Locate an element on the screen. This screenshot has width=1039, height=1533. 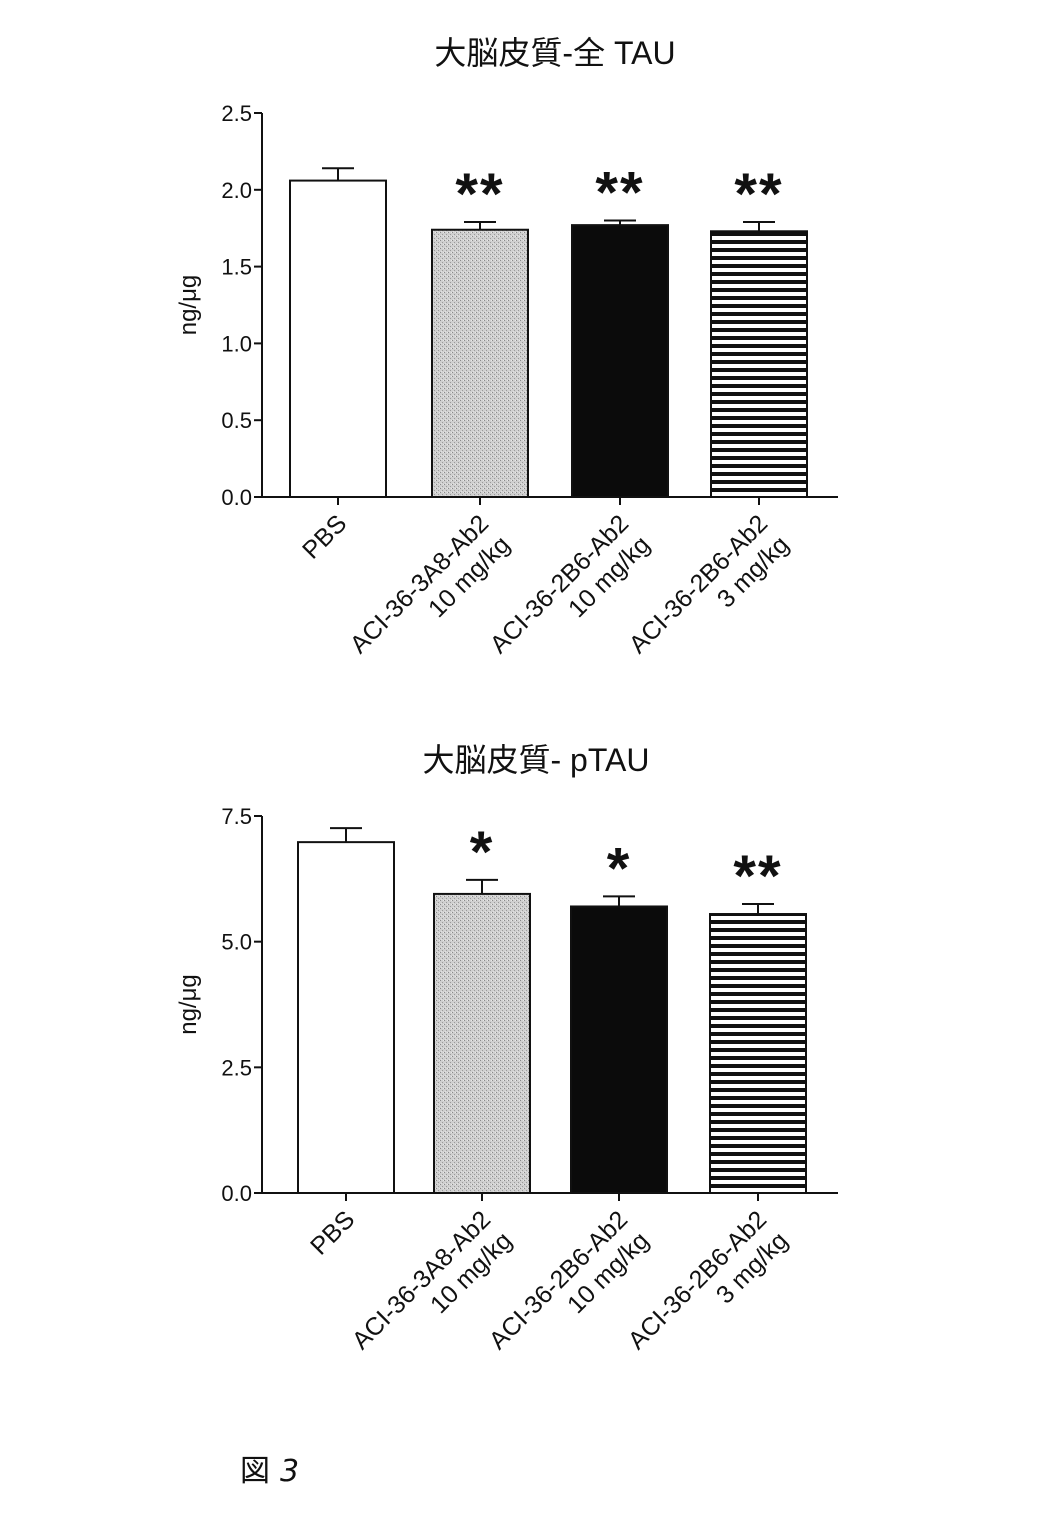
figure-label-prefix: 図 is located at coordinates (255, 1471).